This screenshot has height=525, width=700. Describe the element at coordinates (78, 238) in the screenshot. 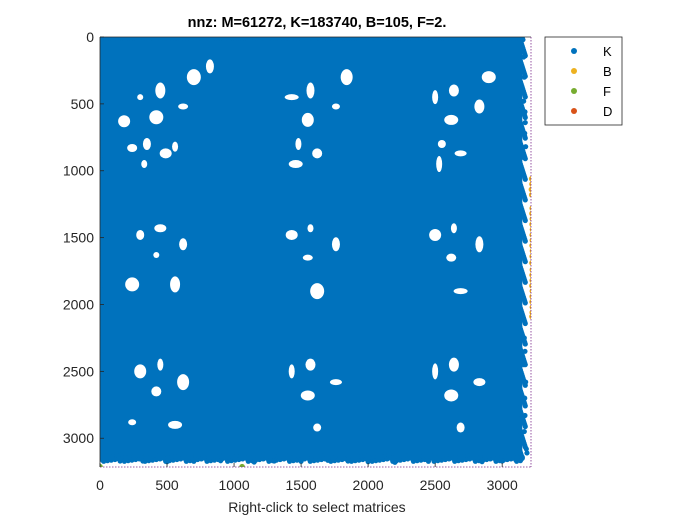

I see `y-tick-label: 1500` at that location.